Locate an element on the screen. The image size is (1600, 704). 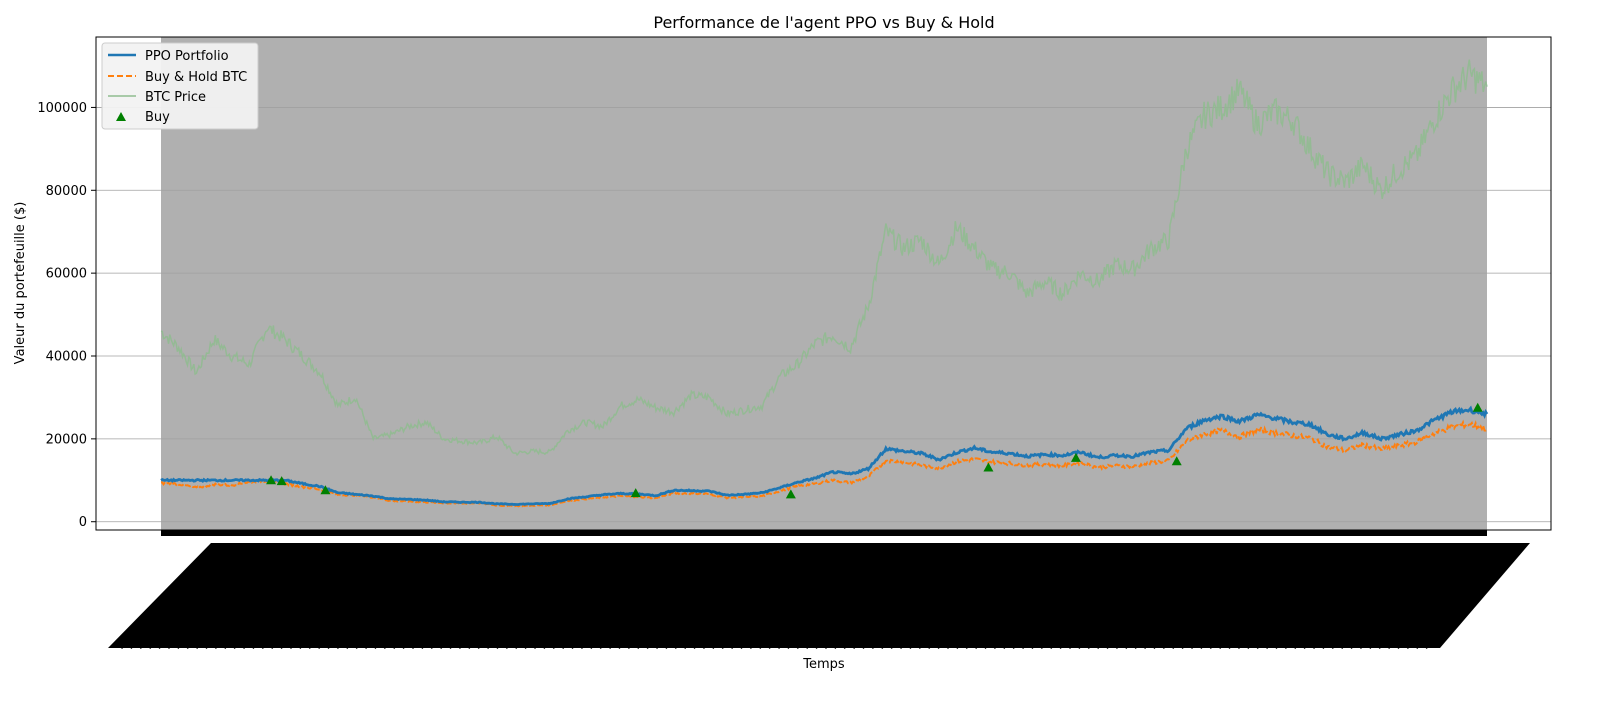
legend-box is located at coordinates (180, 86).